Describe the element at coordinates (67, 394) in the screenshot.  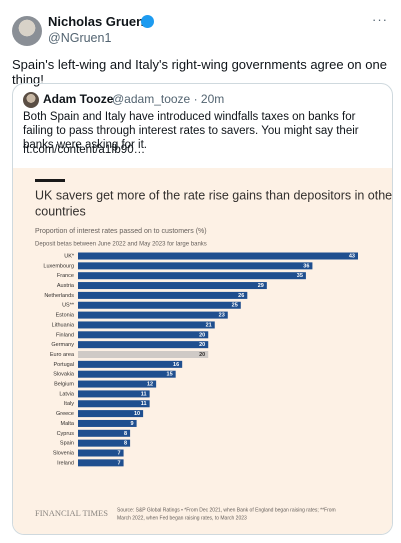
I see `category-label: Latvia` at that location.